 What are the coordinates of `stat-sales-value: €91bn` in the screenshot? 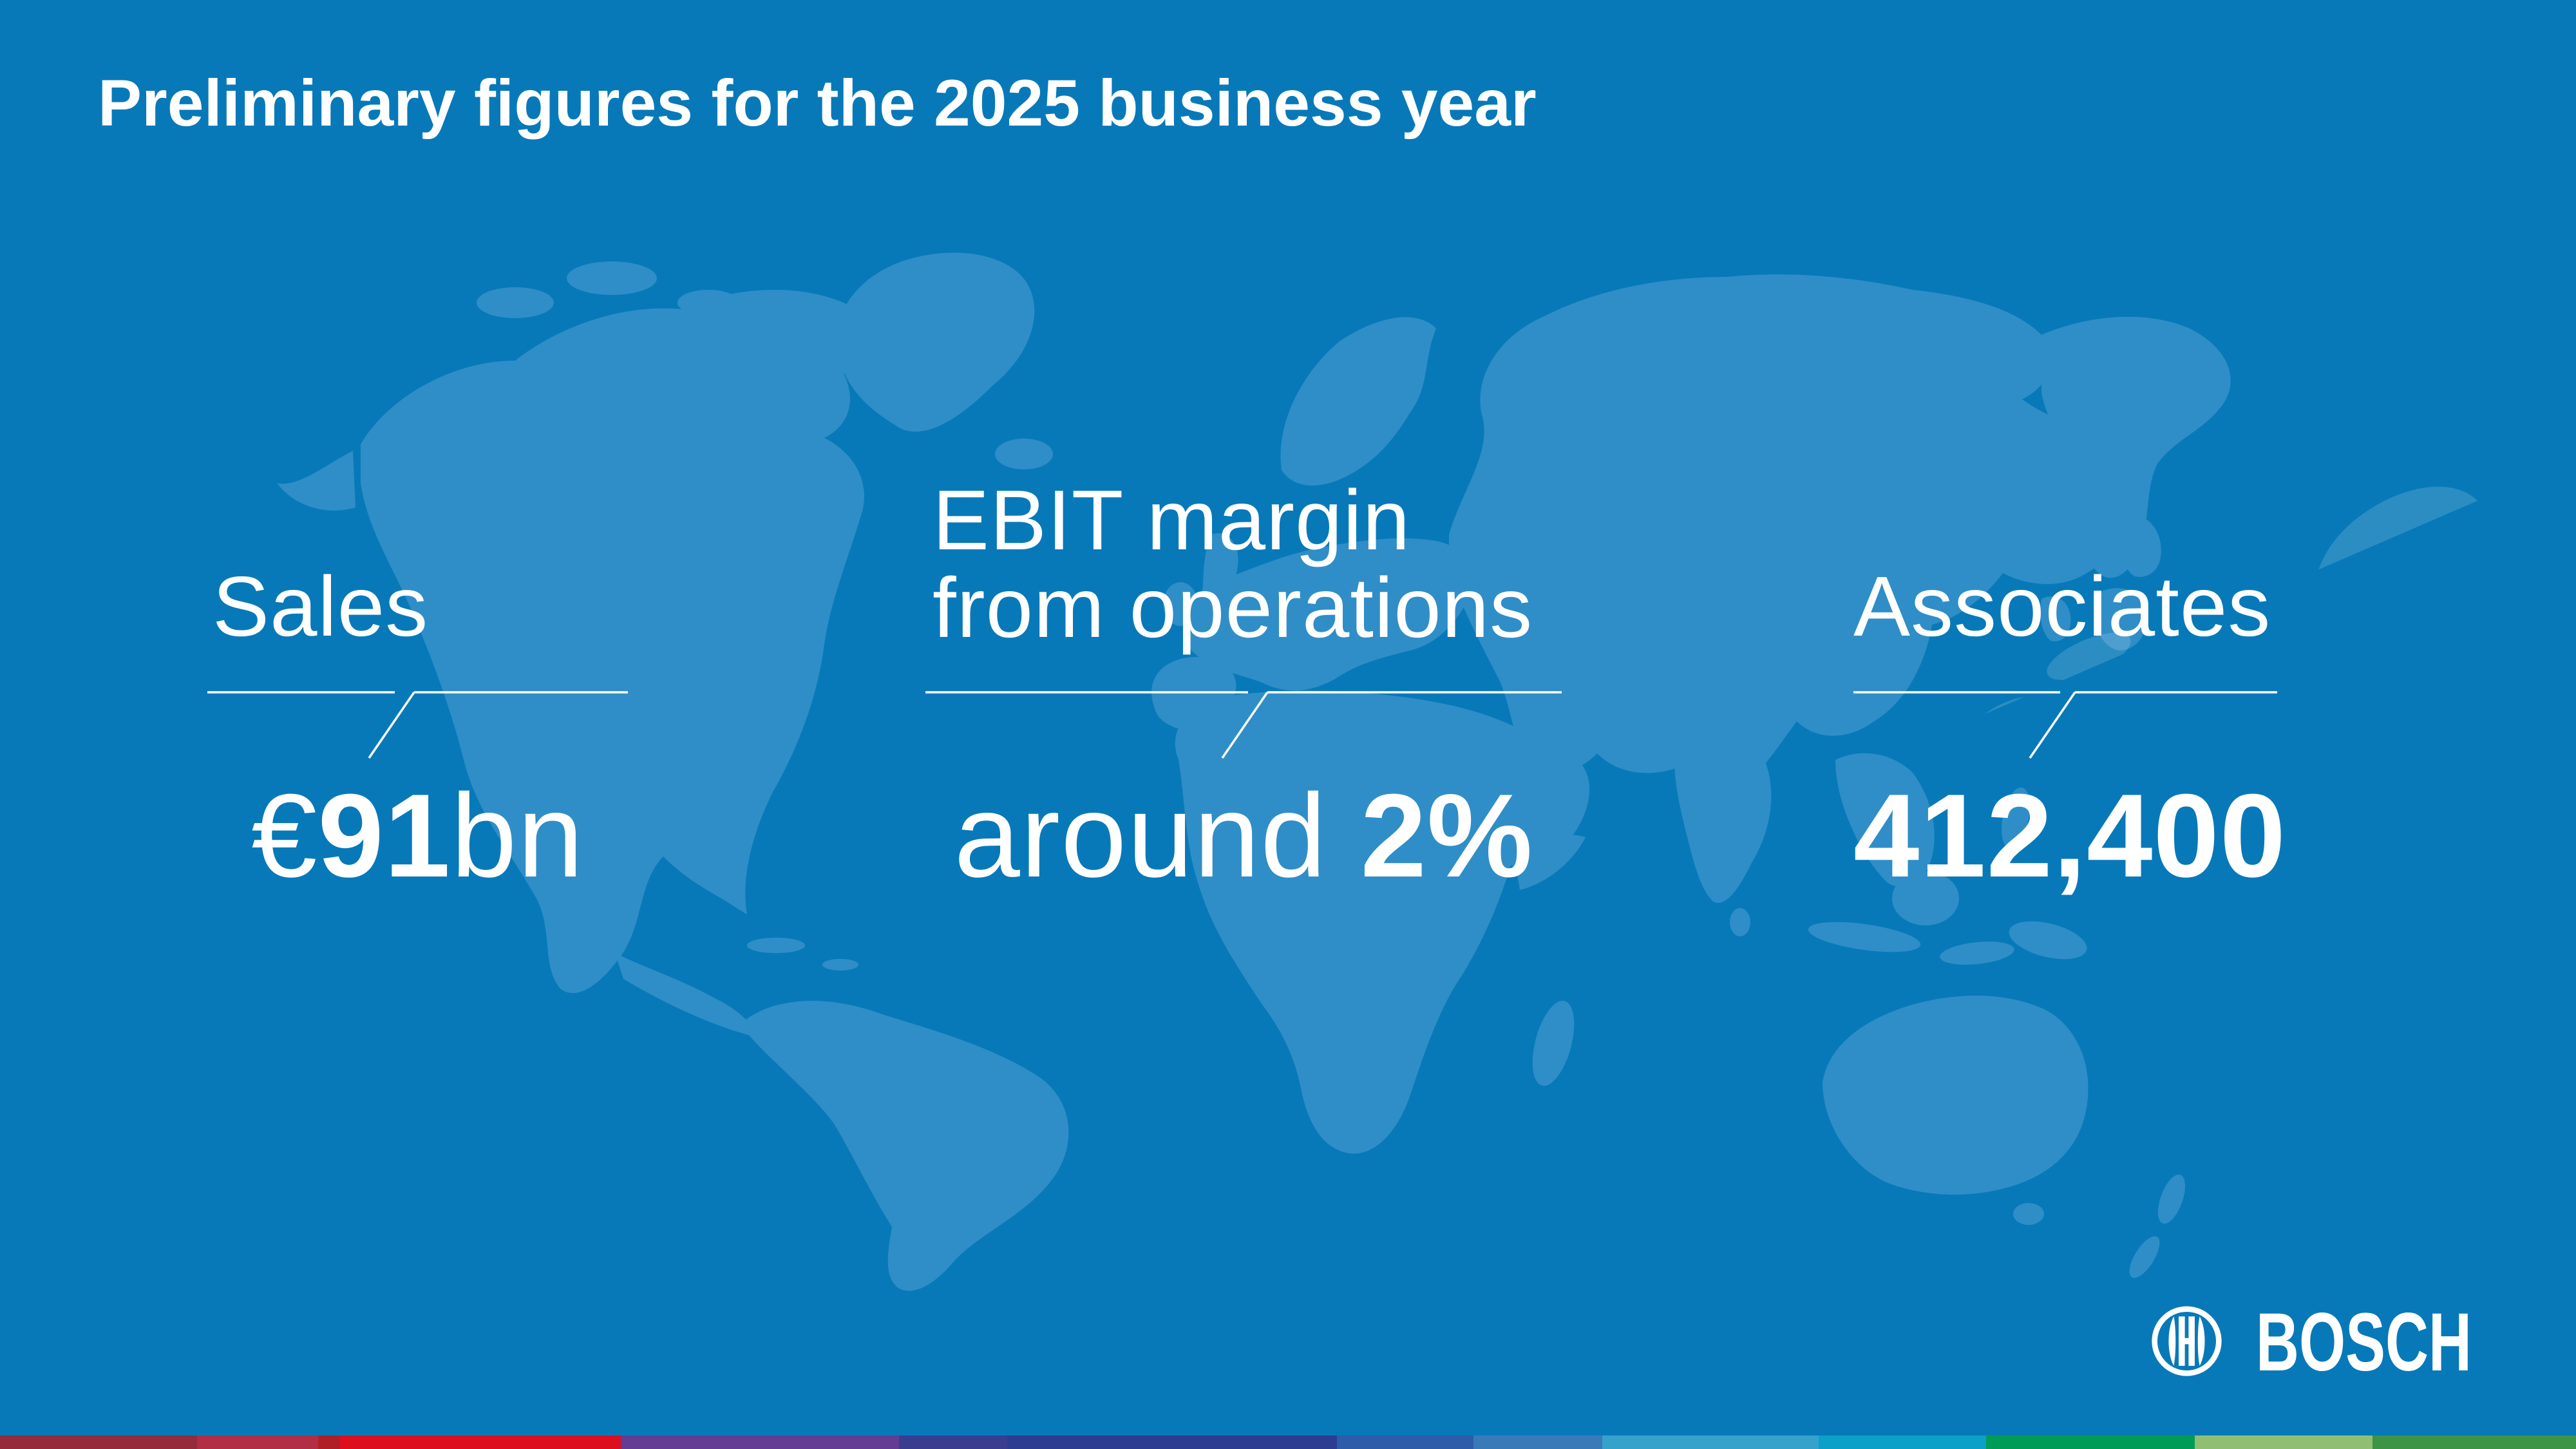 It's located at (417, 835).